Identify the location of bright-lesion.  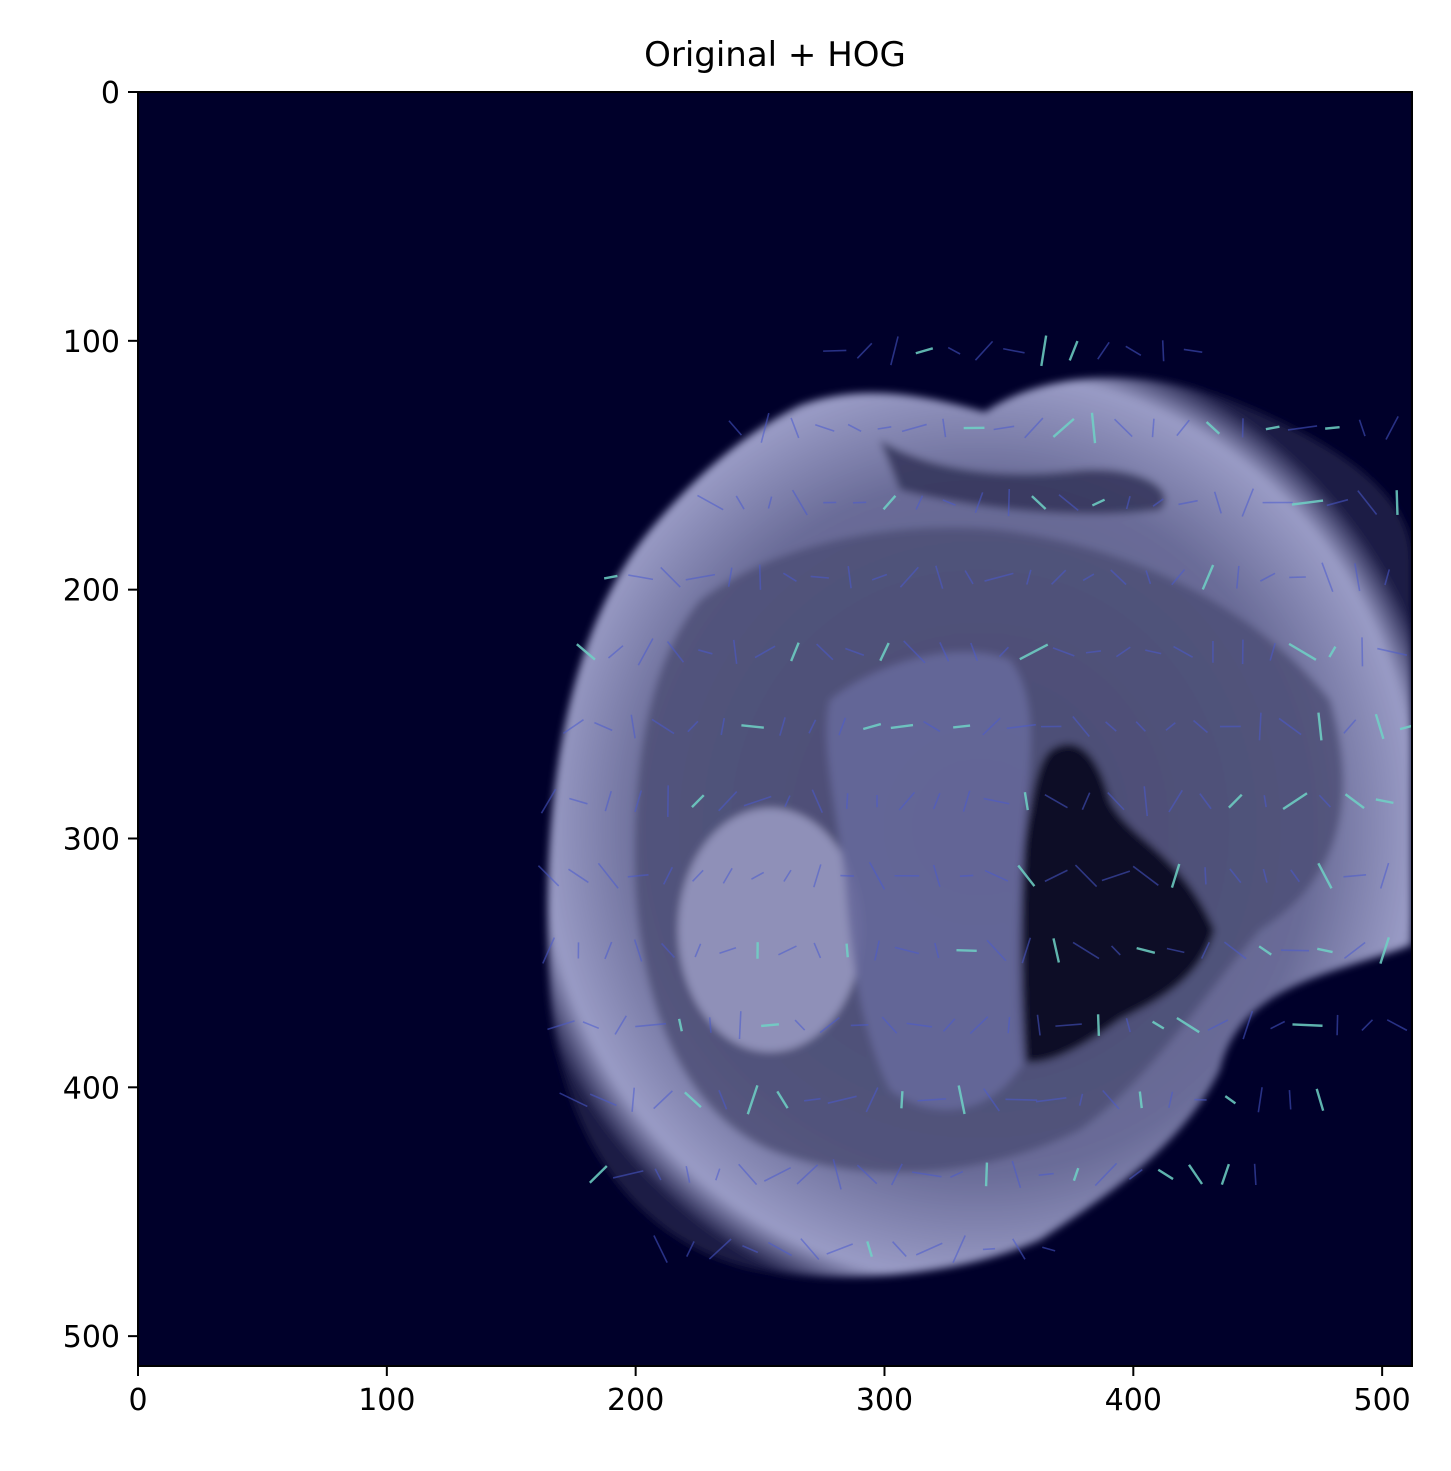
(770, 930).